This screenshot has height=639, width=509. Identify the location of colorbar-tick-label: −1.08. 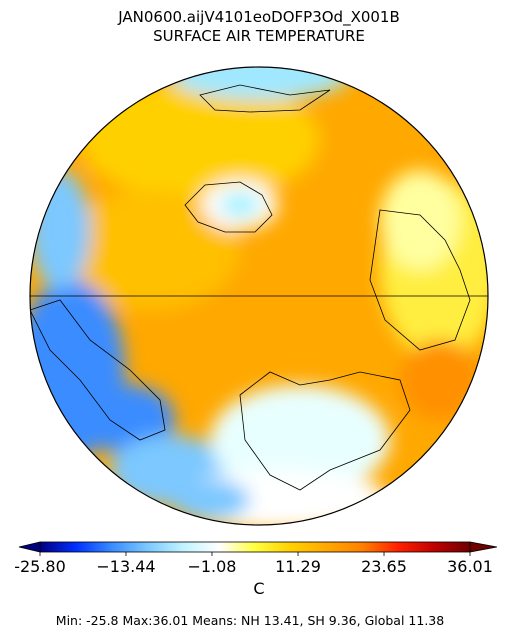
(211, 566).